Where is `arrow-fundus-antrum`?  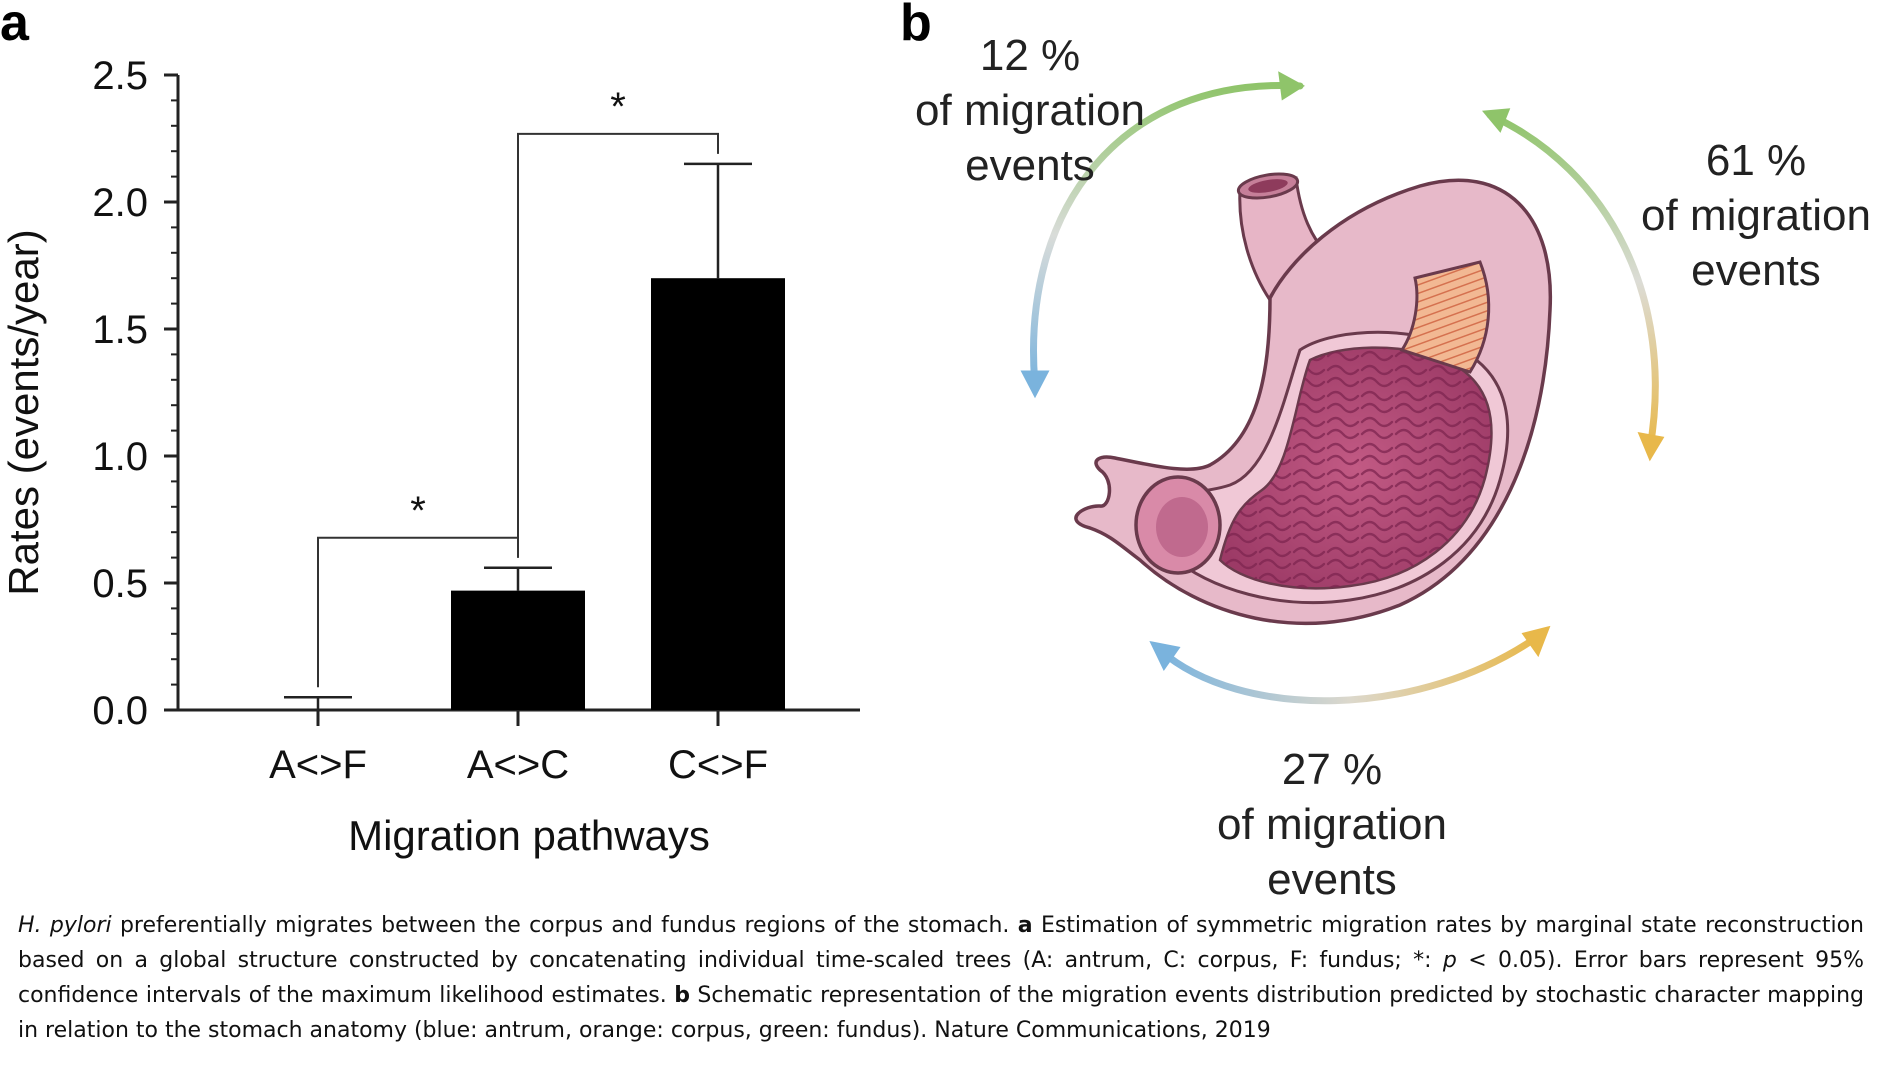
arrow-fundus-antrum is located at coordinates (1167, 235).